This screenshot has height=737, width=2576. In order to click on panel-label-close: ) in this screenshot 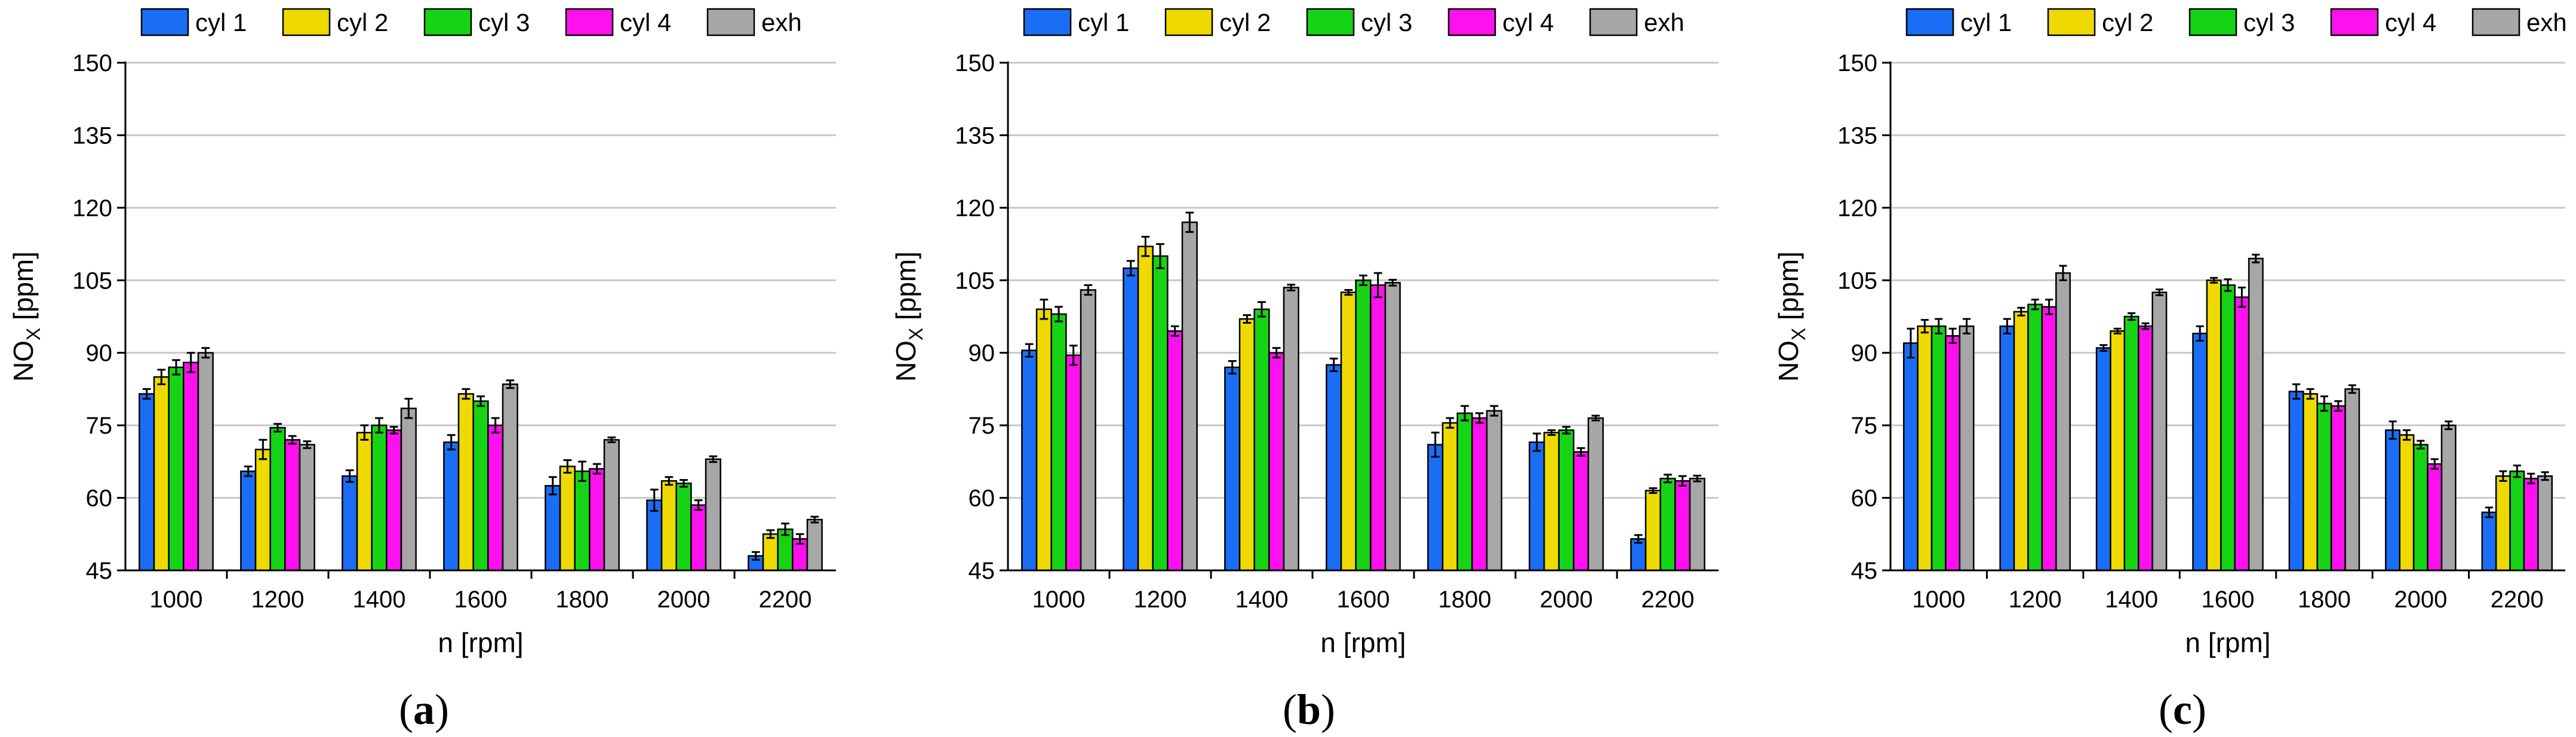, I will do `click(1328, 709)`.